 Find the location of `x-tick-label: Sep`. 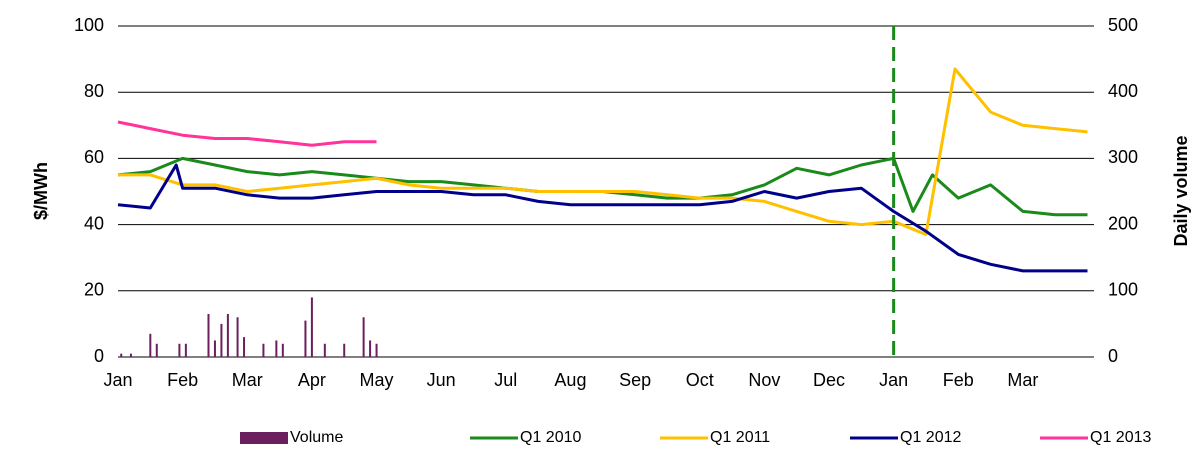

x-tick-label: Sep is located at coordinates (635, 380).